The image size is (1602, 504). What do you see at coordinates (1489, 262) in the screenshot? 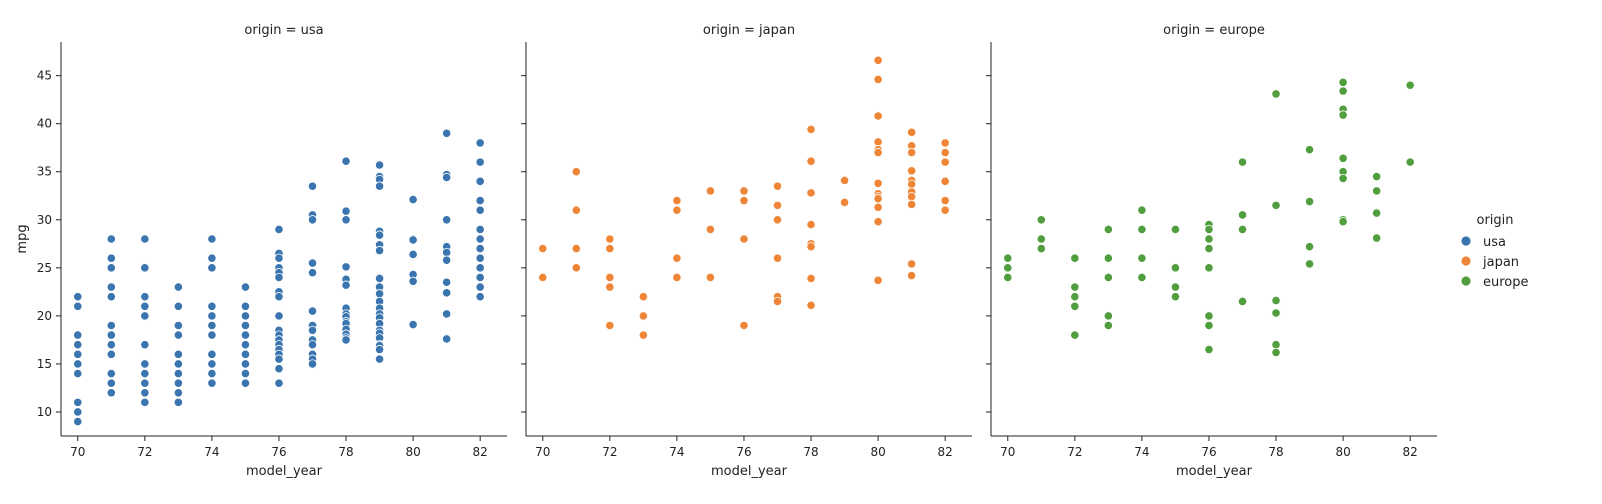
I see `legend-item: japan` at bounding box center [1489, 262].